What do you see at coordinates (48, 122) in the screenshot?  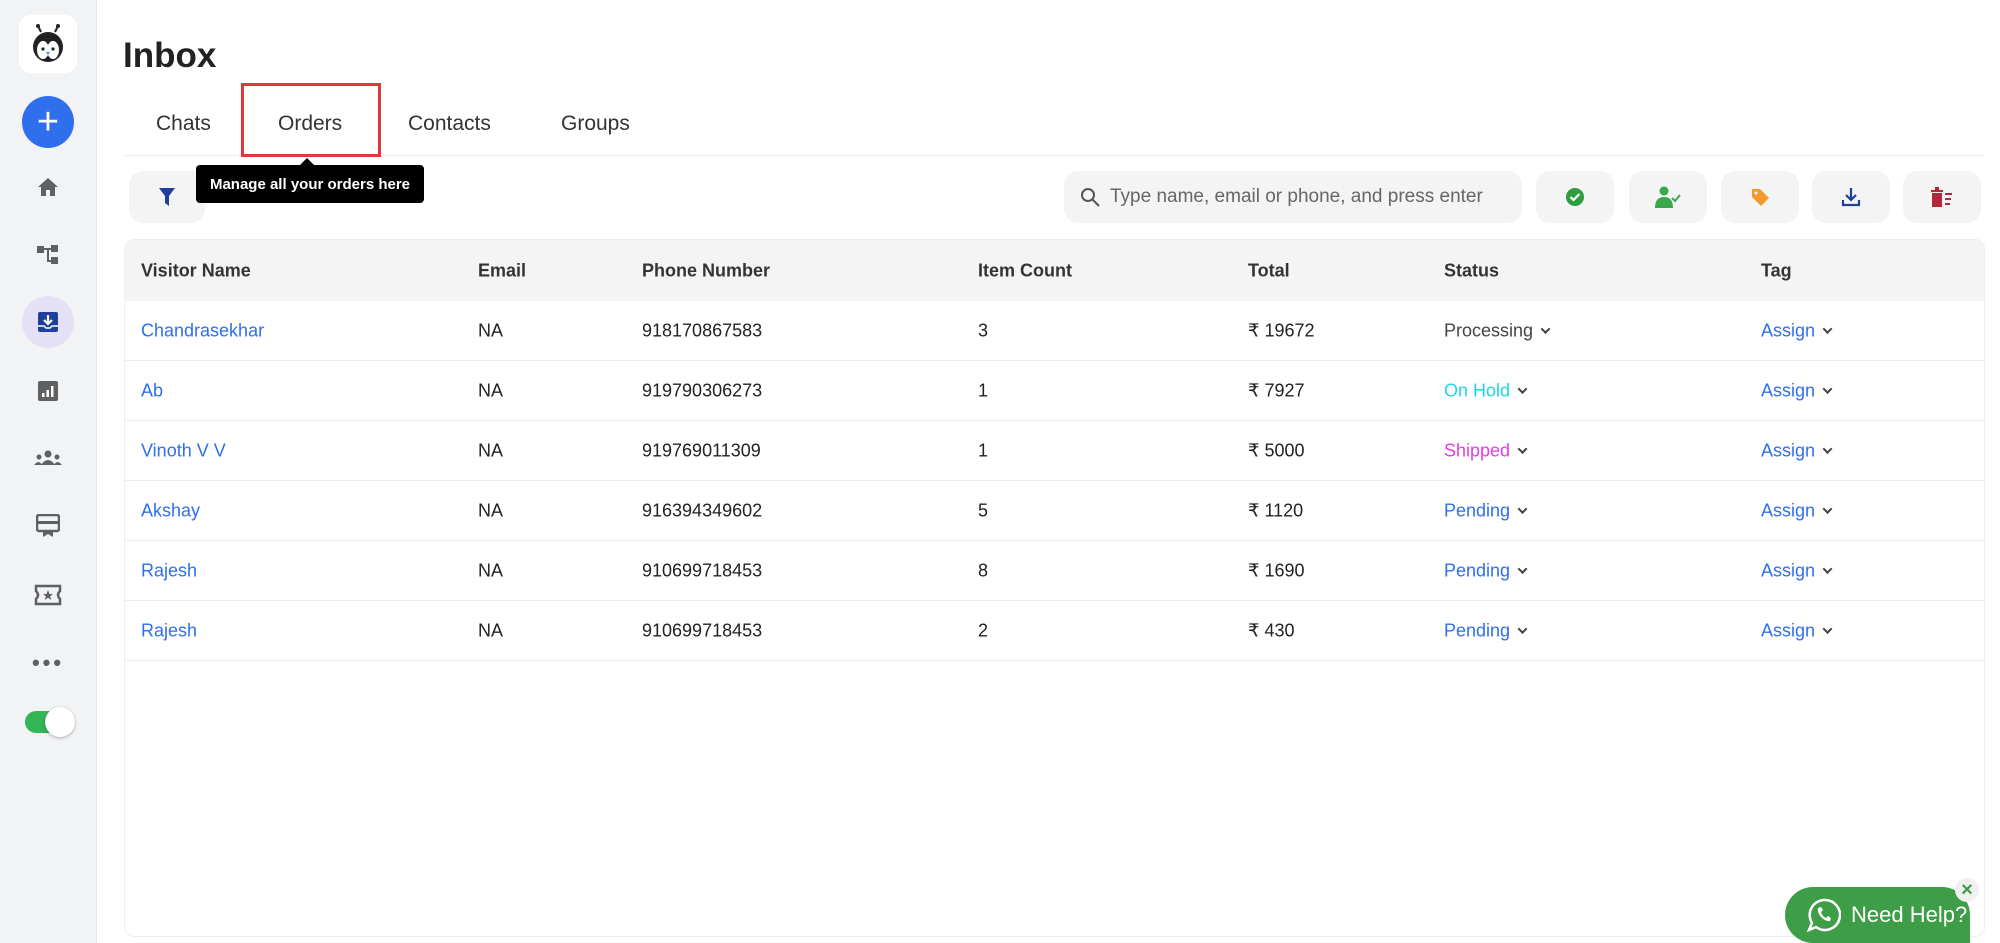 I see `new-button: +` at bounding box center [48, 122].